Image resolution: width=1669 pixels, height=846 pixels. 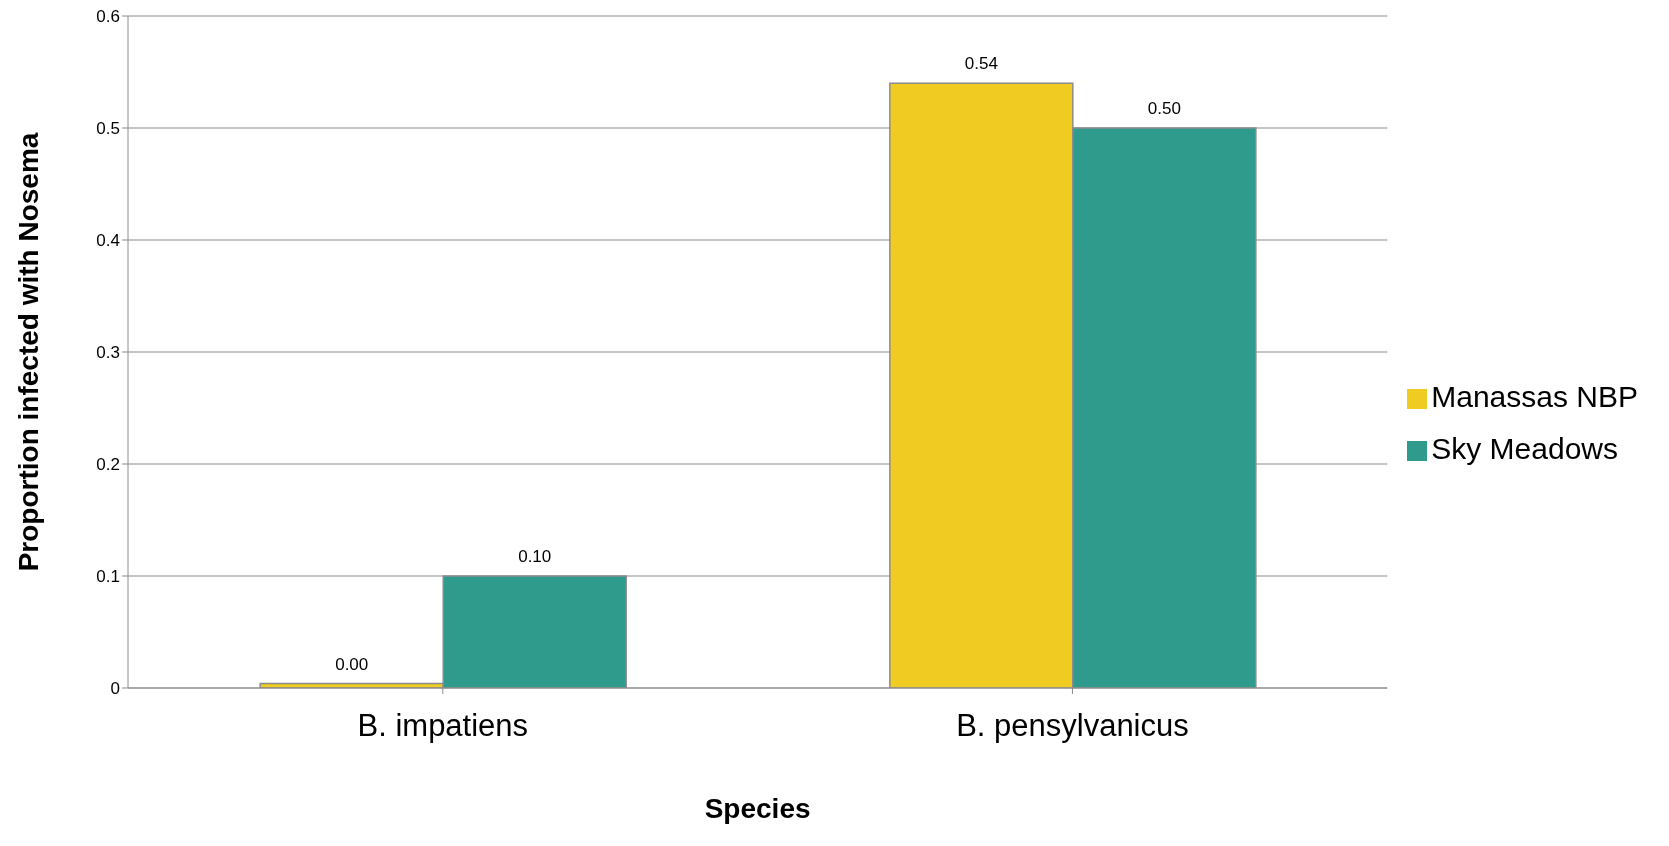 I want to click on y-tick-label: 0.6, so click(x=108, y=17).